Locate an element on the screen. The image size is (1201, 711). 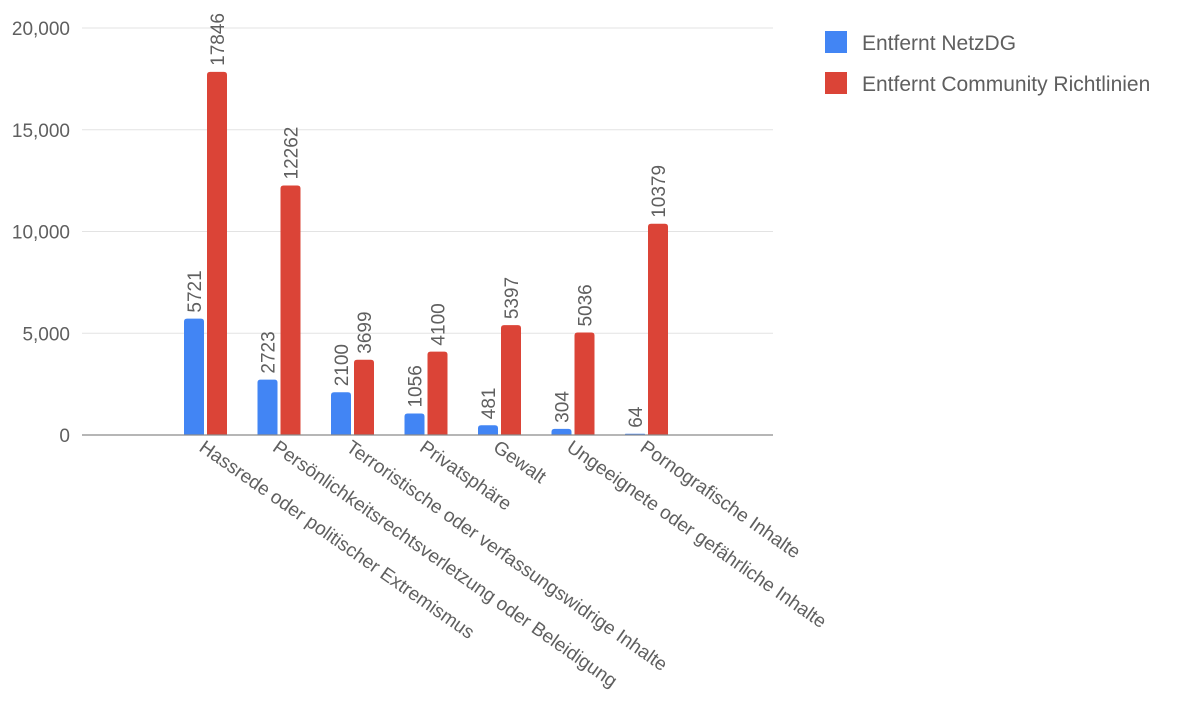
data-label-netzdg: 1056 is located at coordinates (416, 386).